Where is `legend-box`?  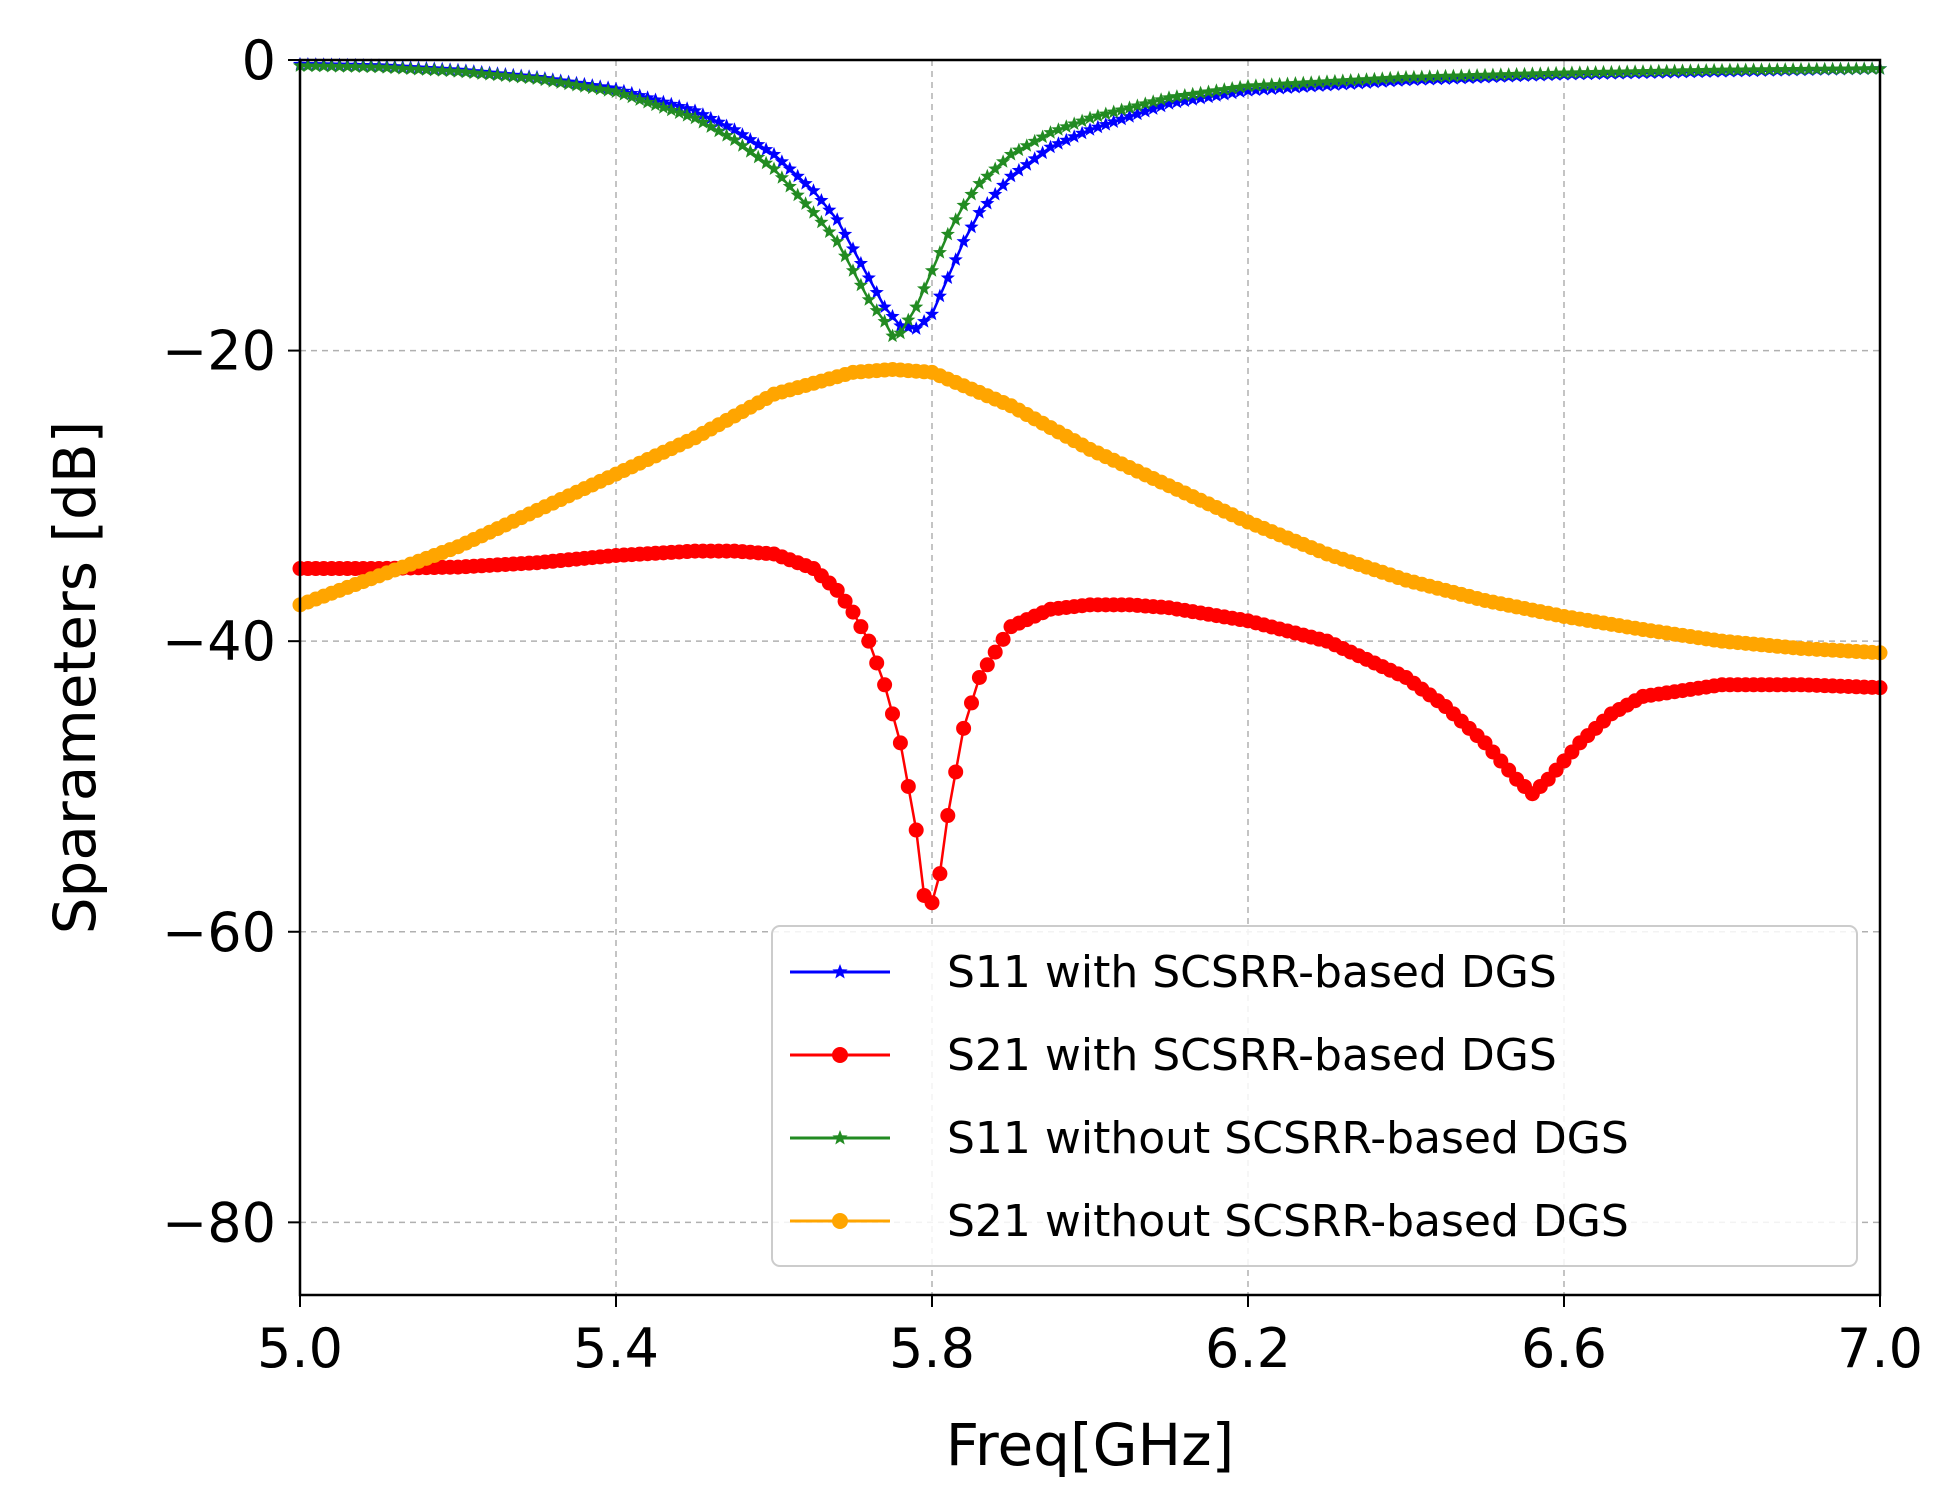
legend-box is located at coordinates (1314, 1096).